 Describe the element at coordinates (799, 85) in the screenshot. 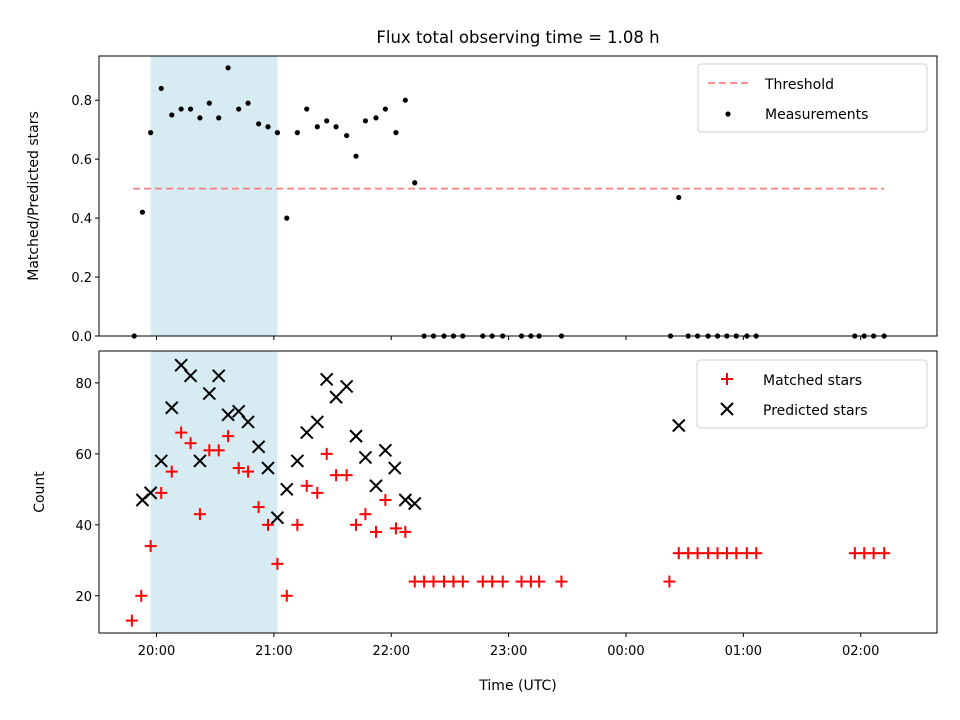

I see `legend-threshold-label: Threshold` at that location.